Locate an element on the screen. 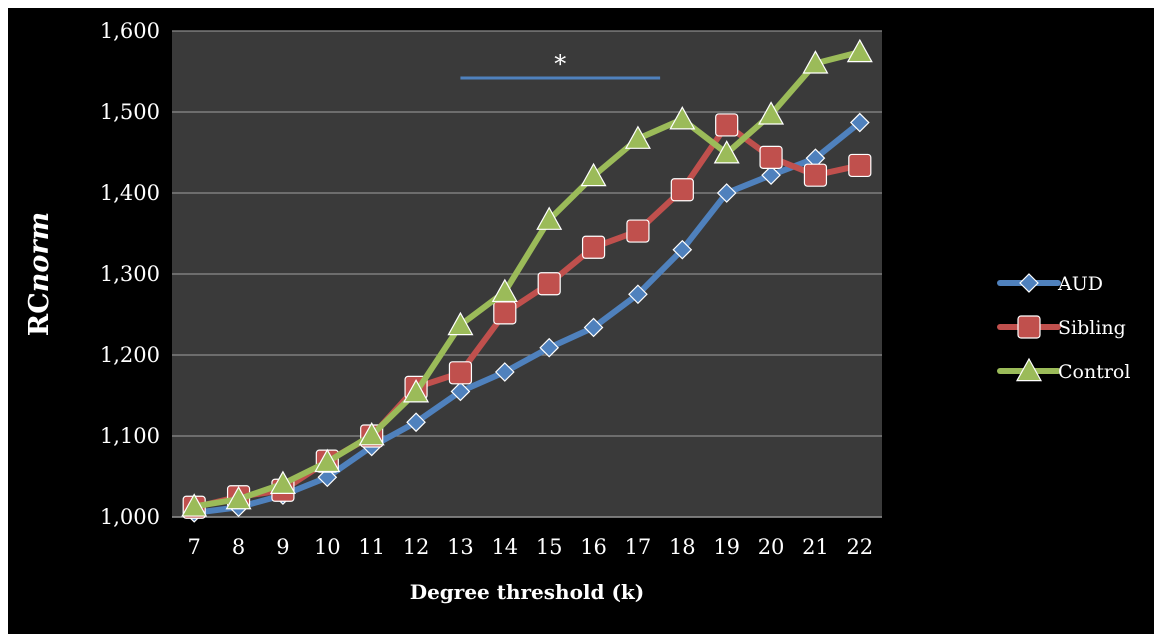  y-axis-title-italic: norm is located at coordinates (39, 252).